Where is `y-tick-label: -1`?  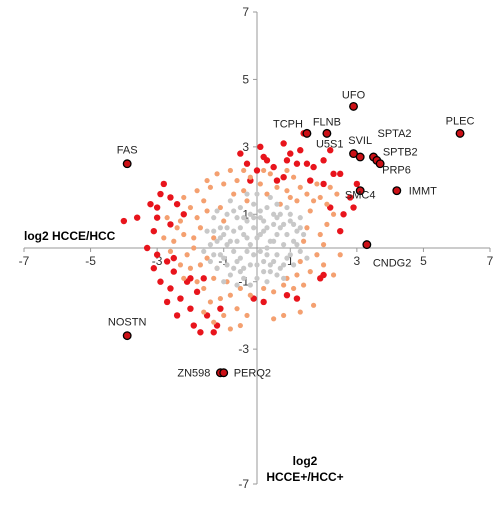
y-tick-label: -1 is located at coordinates (243, 282).